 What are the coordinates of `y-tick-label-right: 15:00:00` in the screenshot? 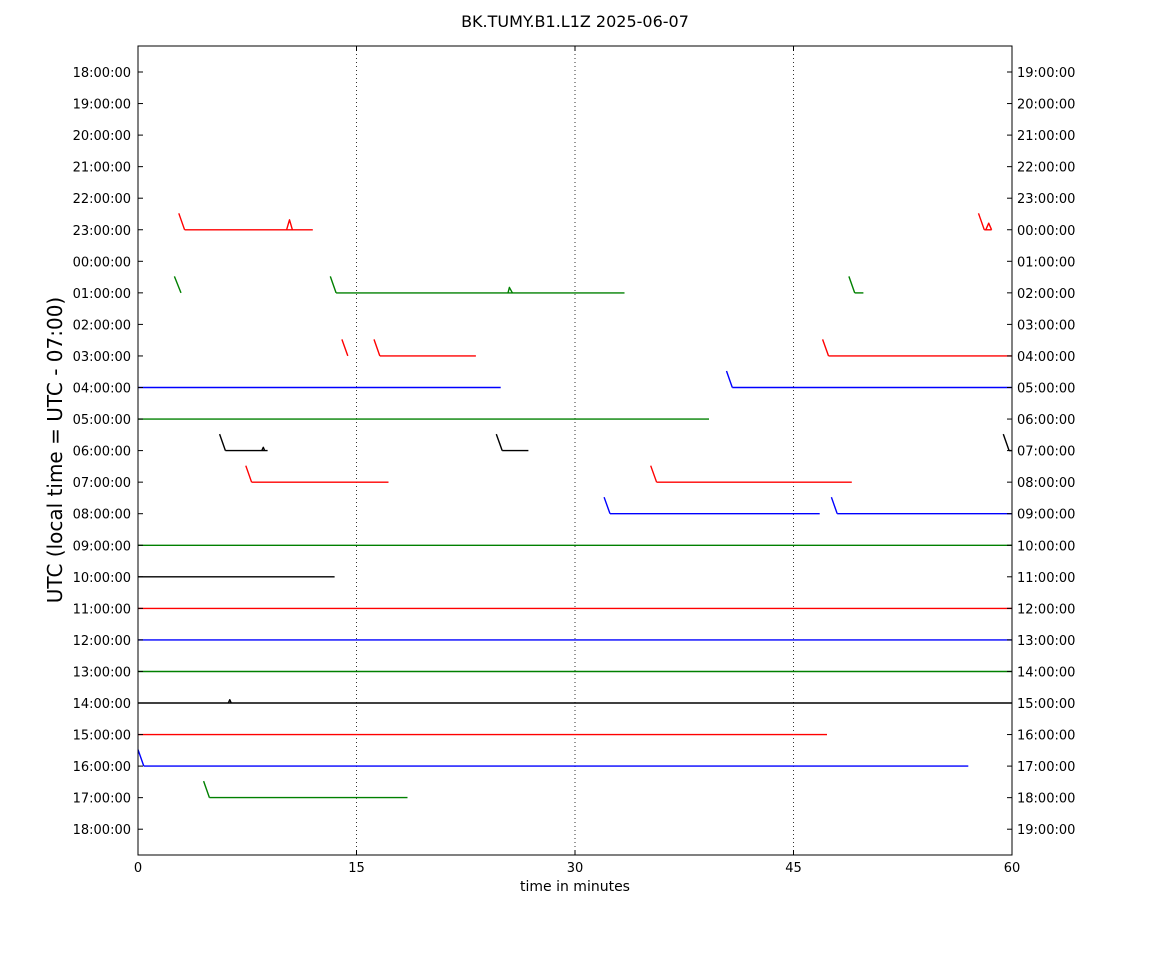 It's located at (1046, 704).